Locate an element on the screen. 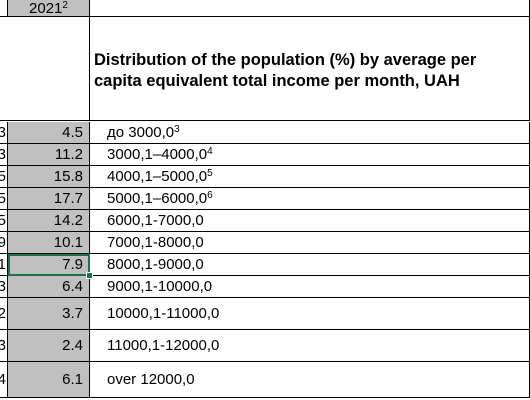 The height and width of the screenshot is (400, 530). year-header-cell: 2021 2 is located at coordinates (49, 8).